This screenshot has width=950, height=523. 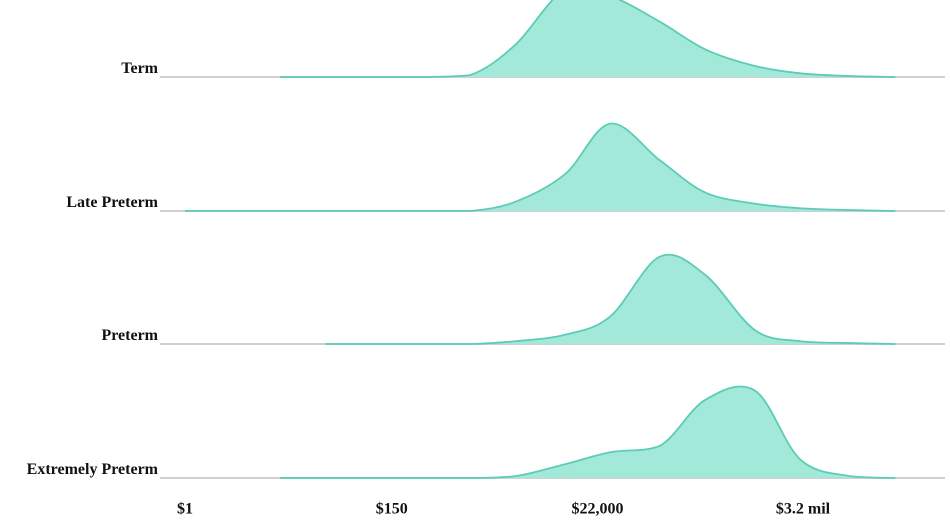 What do you see at coordinates (392, 509) in the screenshot?
I see `x-tick-label: $150` at bounding box center [392, 509].